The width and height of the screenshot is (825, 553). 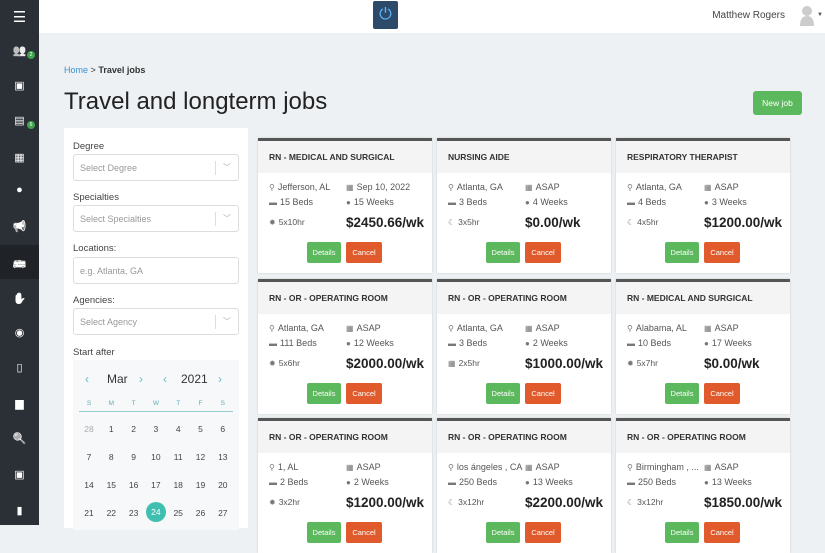 What do you see at coordinates (178, 457) in the screenshot?
I see `calendar-day: 11` at bounding box center [178, 457].